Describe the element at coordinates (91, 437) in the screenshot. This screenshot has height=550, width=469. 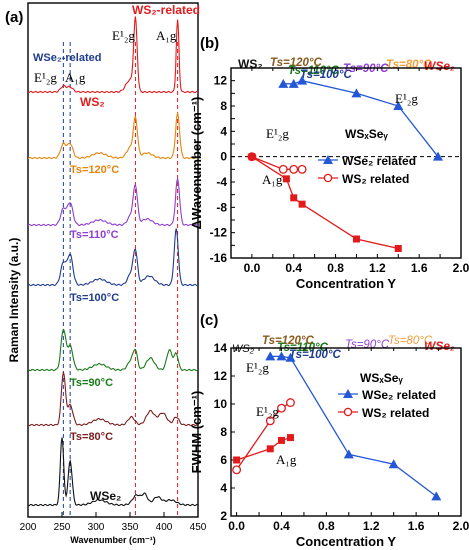
I see `spectrum-label-t80: Ts=80°C` at that location.